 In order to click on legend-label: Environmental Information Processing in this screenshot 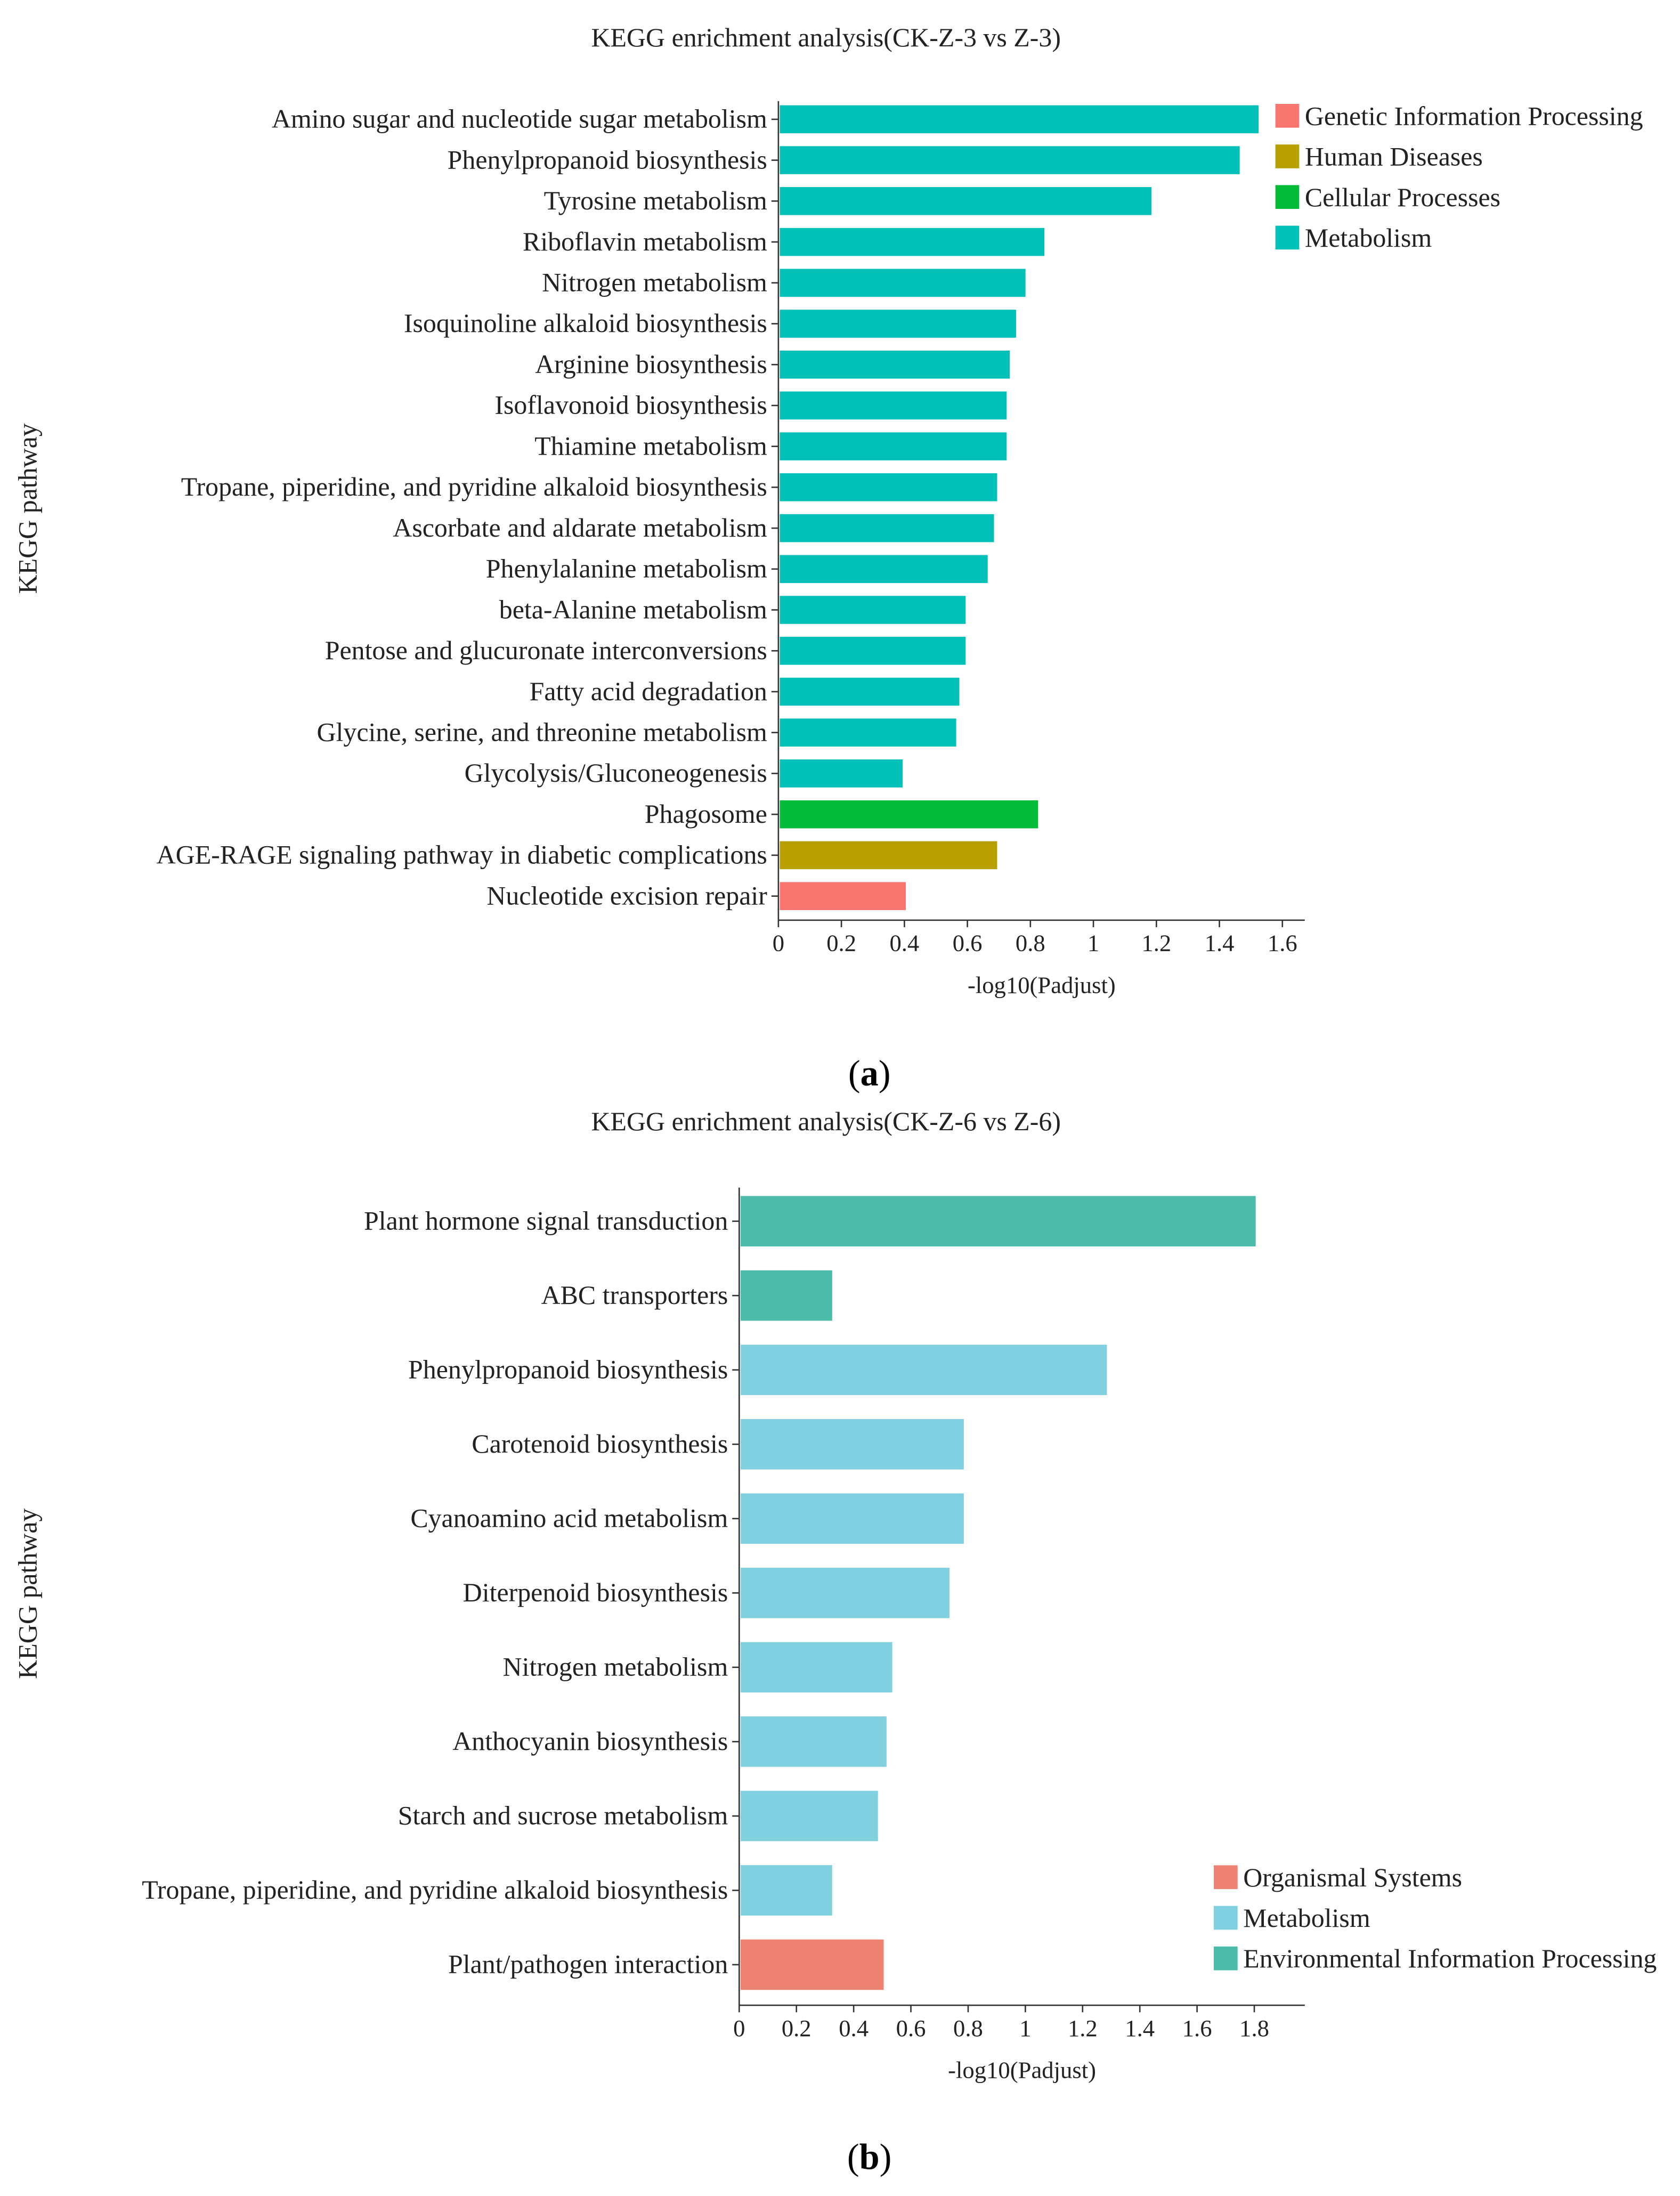, I will do `click(1450, 1959)`.